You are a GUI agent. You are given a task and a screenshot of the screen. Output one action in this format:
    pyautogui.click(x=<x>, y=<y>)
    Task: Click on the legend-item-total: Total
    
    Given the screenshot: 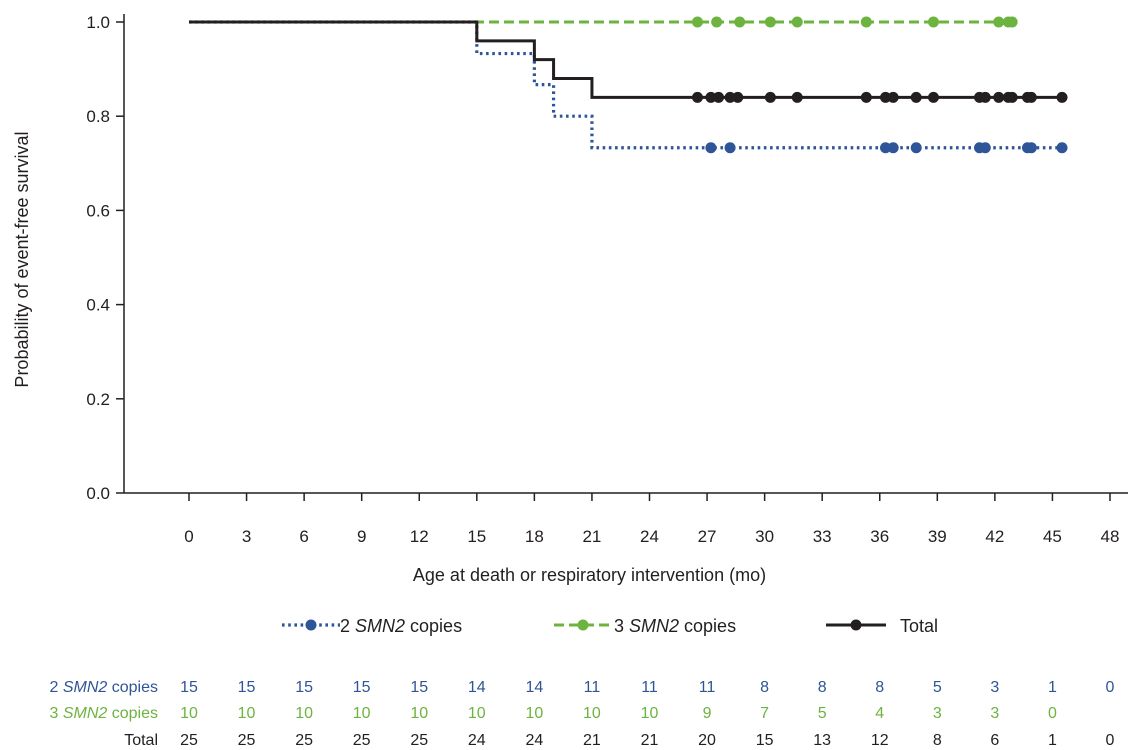 What is the action you would take?
    pyautogui.click(x=882, y=626)
    